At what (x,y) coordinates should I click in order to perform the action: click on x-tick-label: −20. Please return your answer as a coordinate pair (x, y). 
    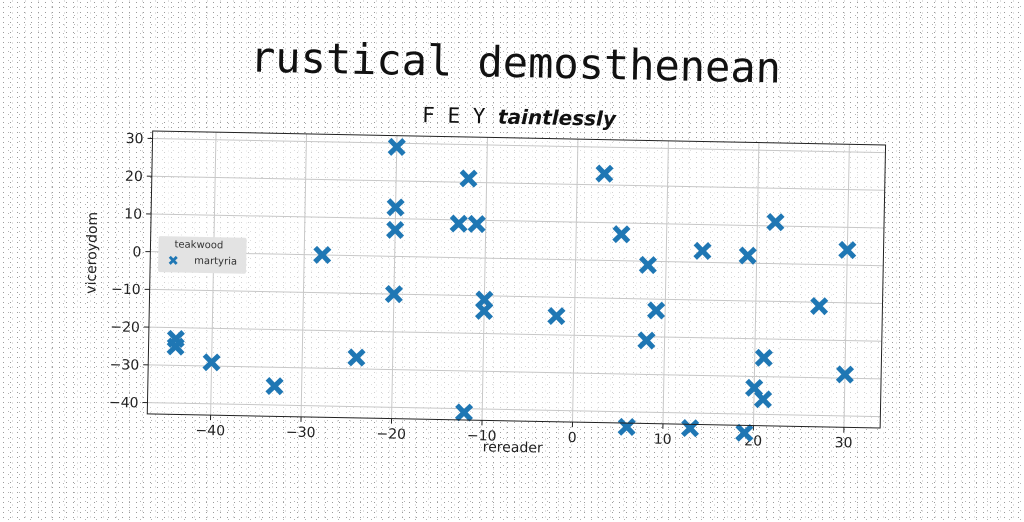
    Looking at the image, I should click on (391, 434).